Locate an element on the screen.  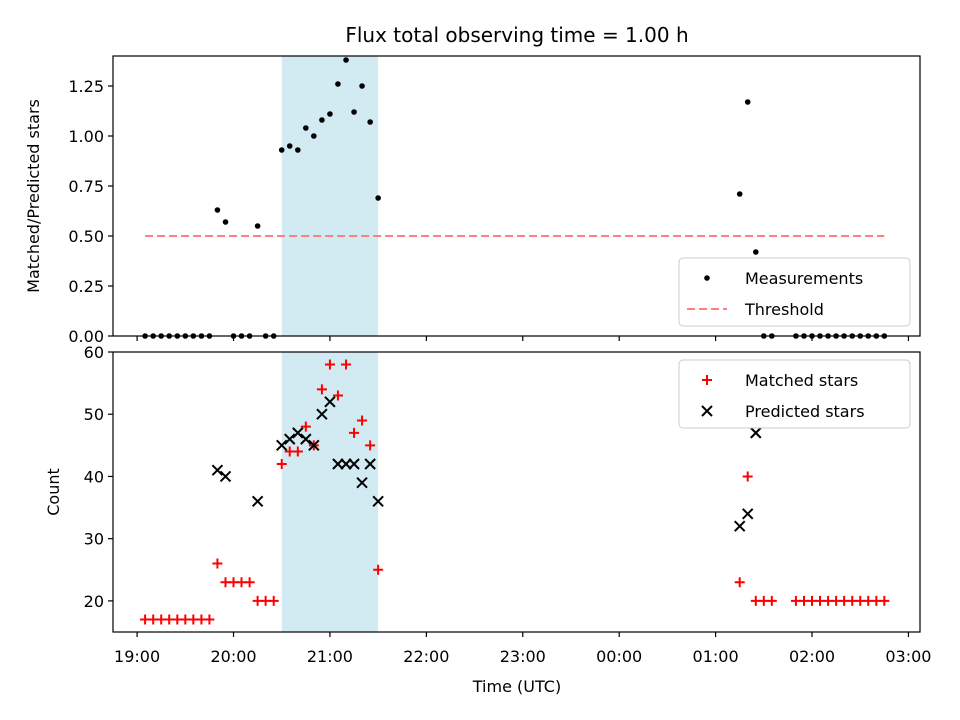
legend-label: Predicted stars is located at coordinates (805, 411).